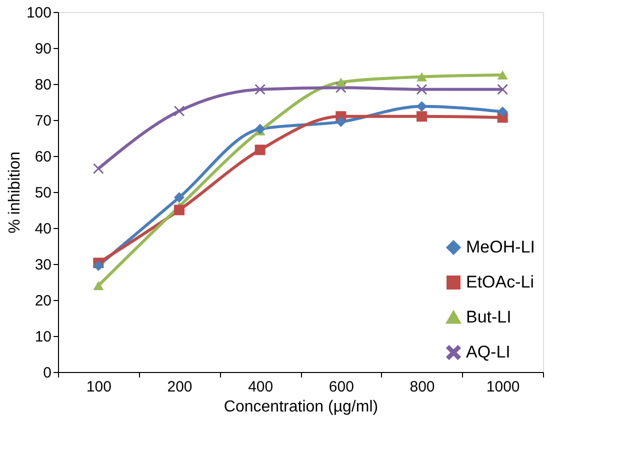 The width and height of the screenshot is (629, 457). I want to click on y-tick-label: 10, so click(43, 337).